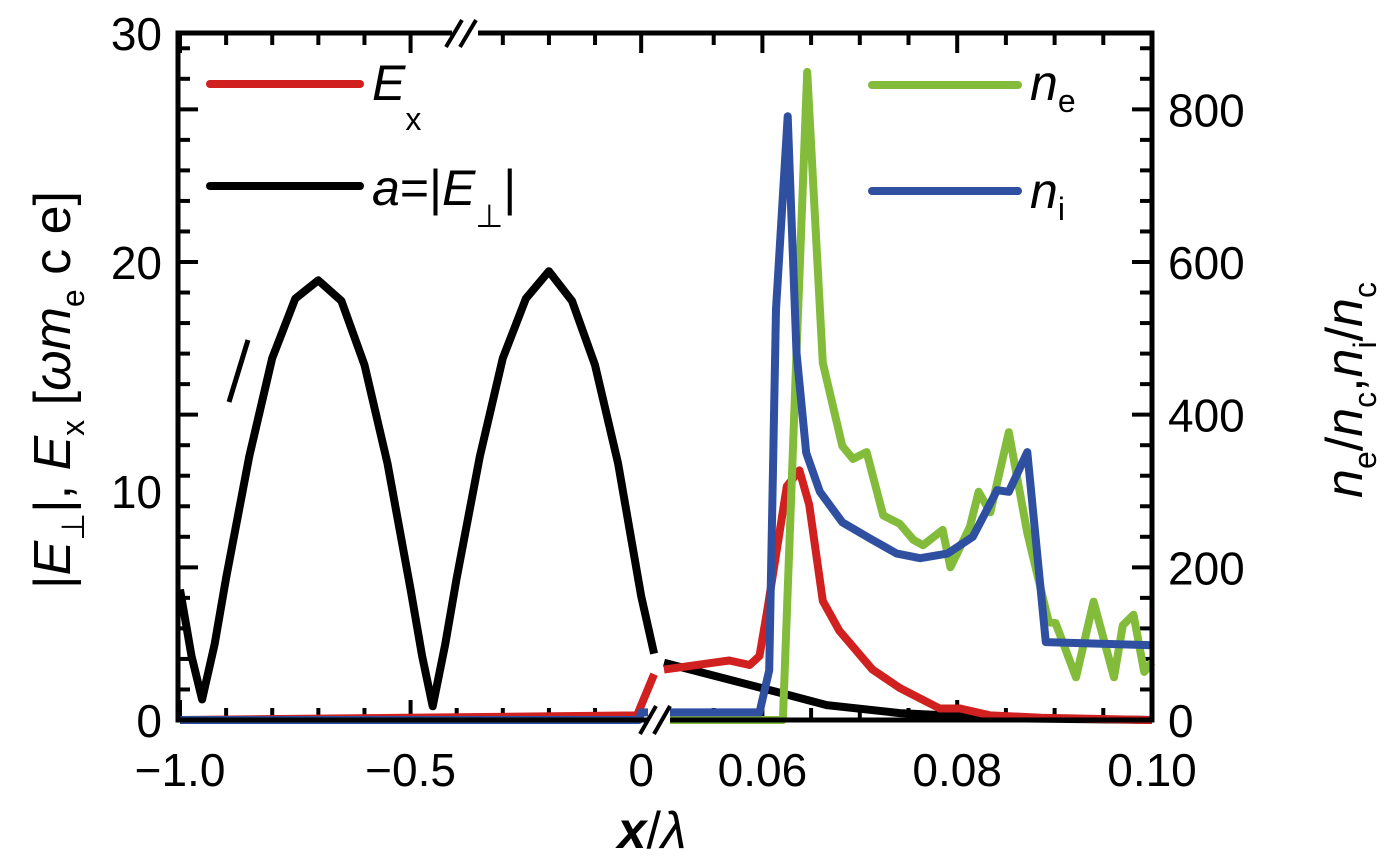 This screenshot has height=861, width=1400. What do you see at coordinates (149, 721) in the screenshot?
I see `y-left-tick-label: 0` at bounding box center [149, 721].